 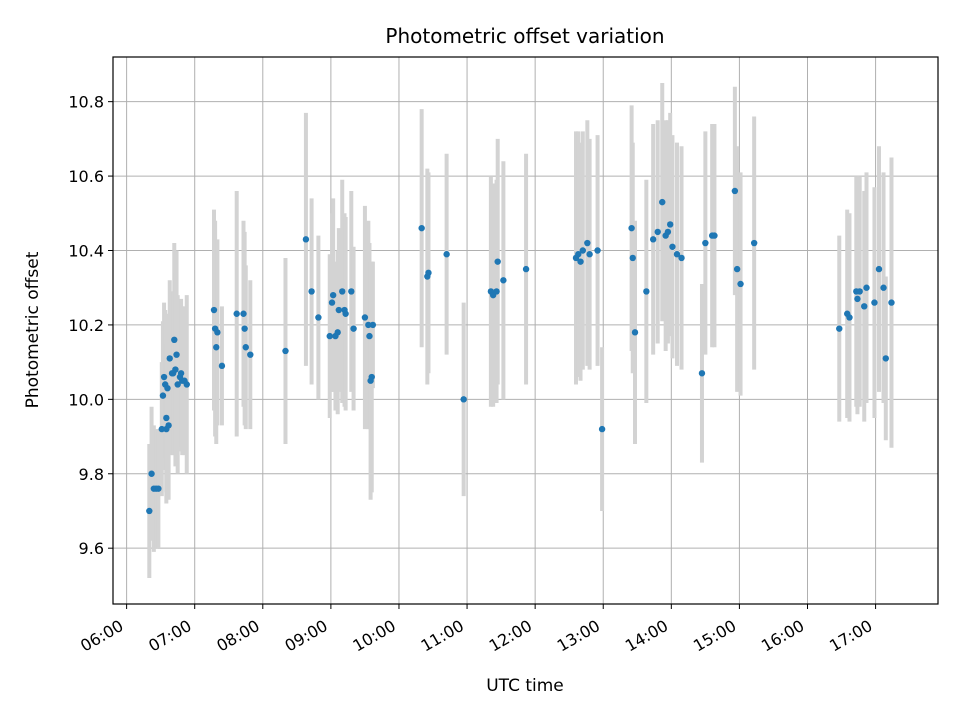 I want to click on y-tick-label: 9.6, so click(x=91, y=548).